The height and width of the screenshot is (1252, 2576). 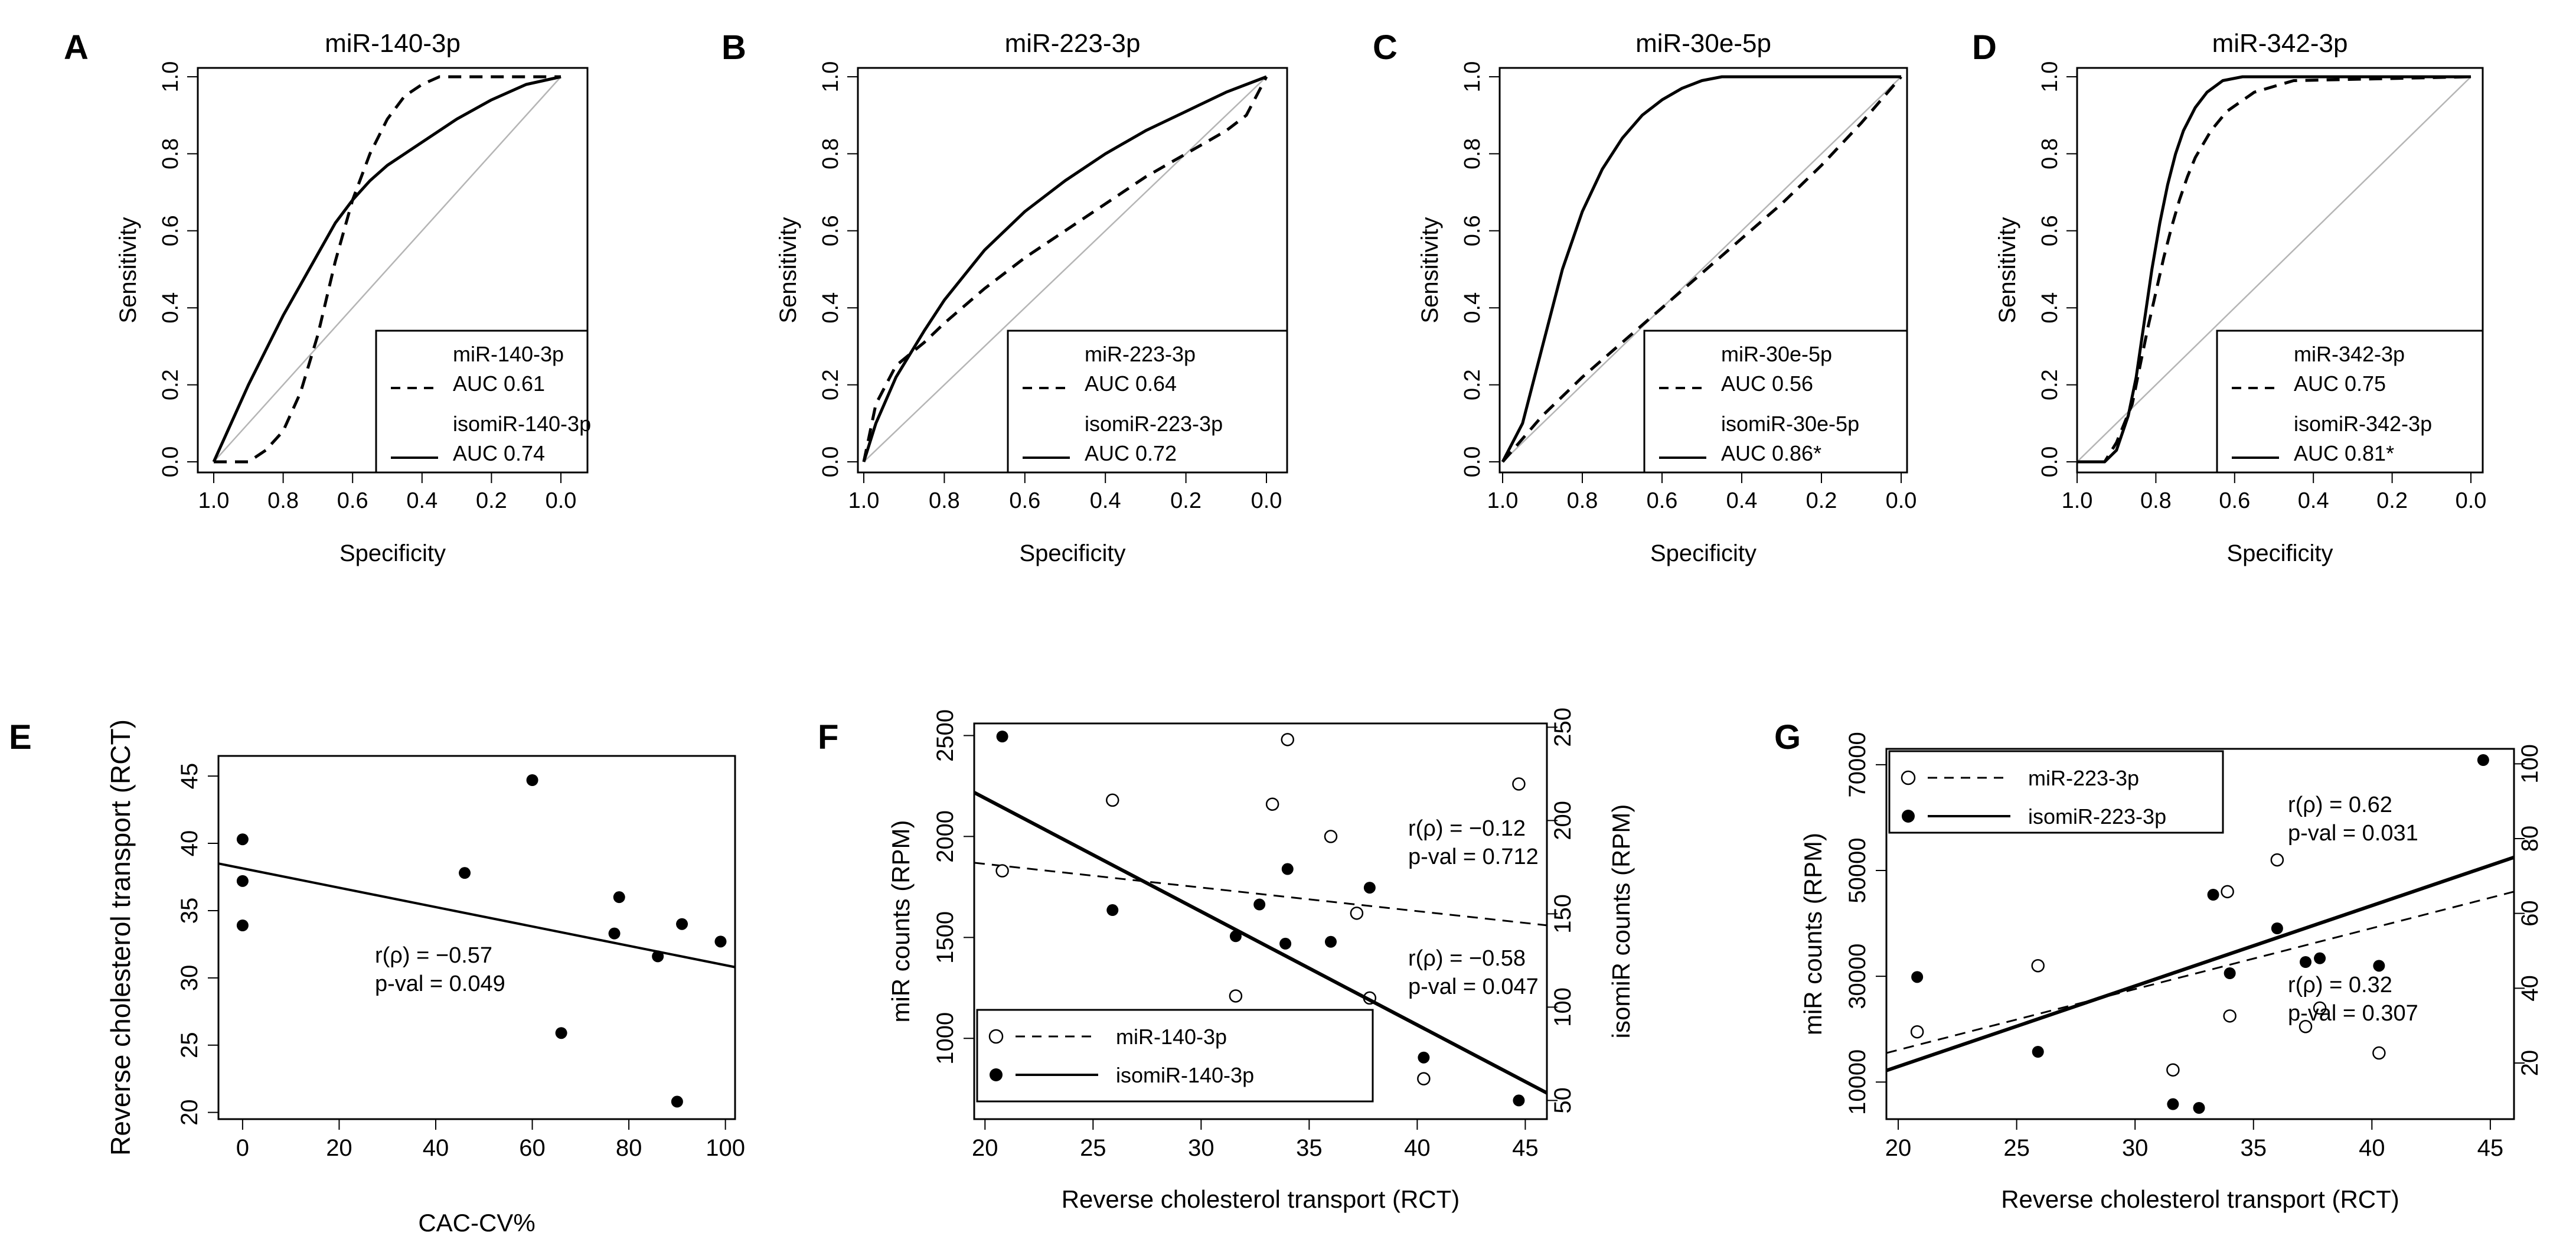 I want to click on x-tick-label: 0.2, so click(x=2392, y=500).